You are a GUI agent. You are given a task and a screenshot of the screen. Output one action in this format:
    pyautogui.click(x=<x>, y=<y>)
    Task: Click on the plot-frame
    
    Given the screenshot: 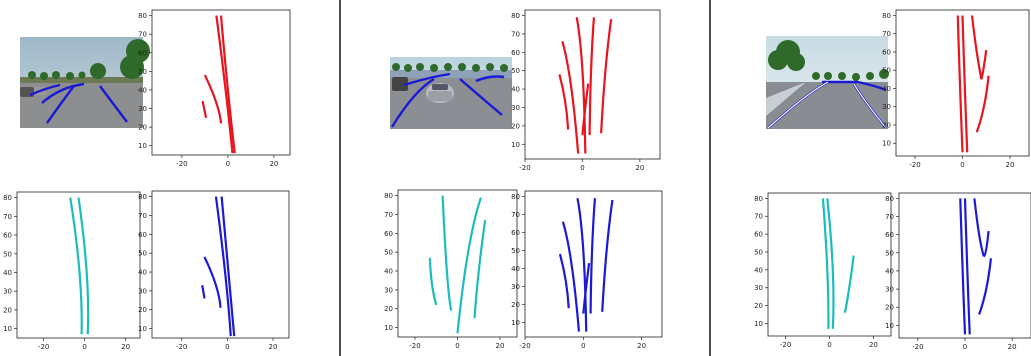 What is the action you would take?
    pyautogui.click(x=221, y=82)
    